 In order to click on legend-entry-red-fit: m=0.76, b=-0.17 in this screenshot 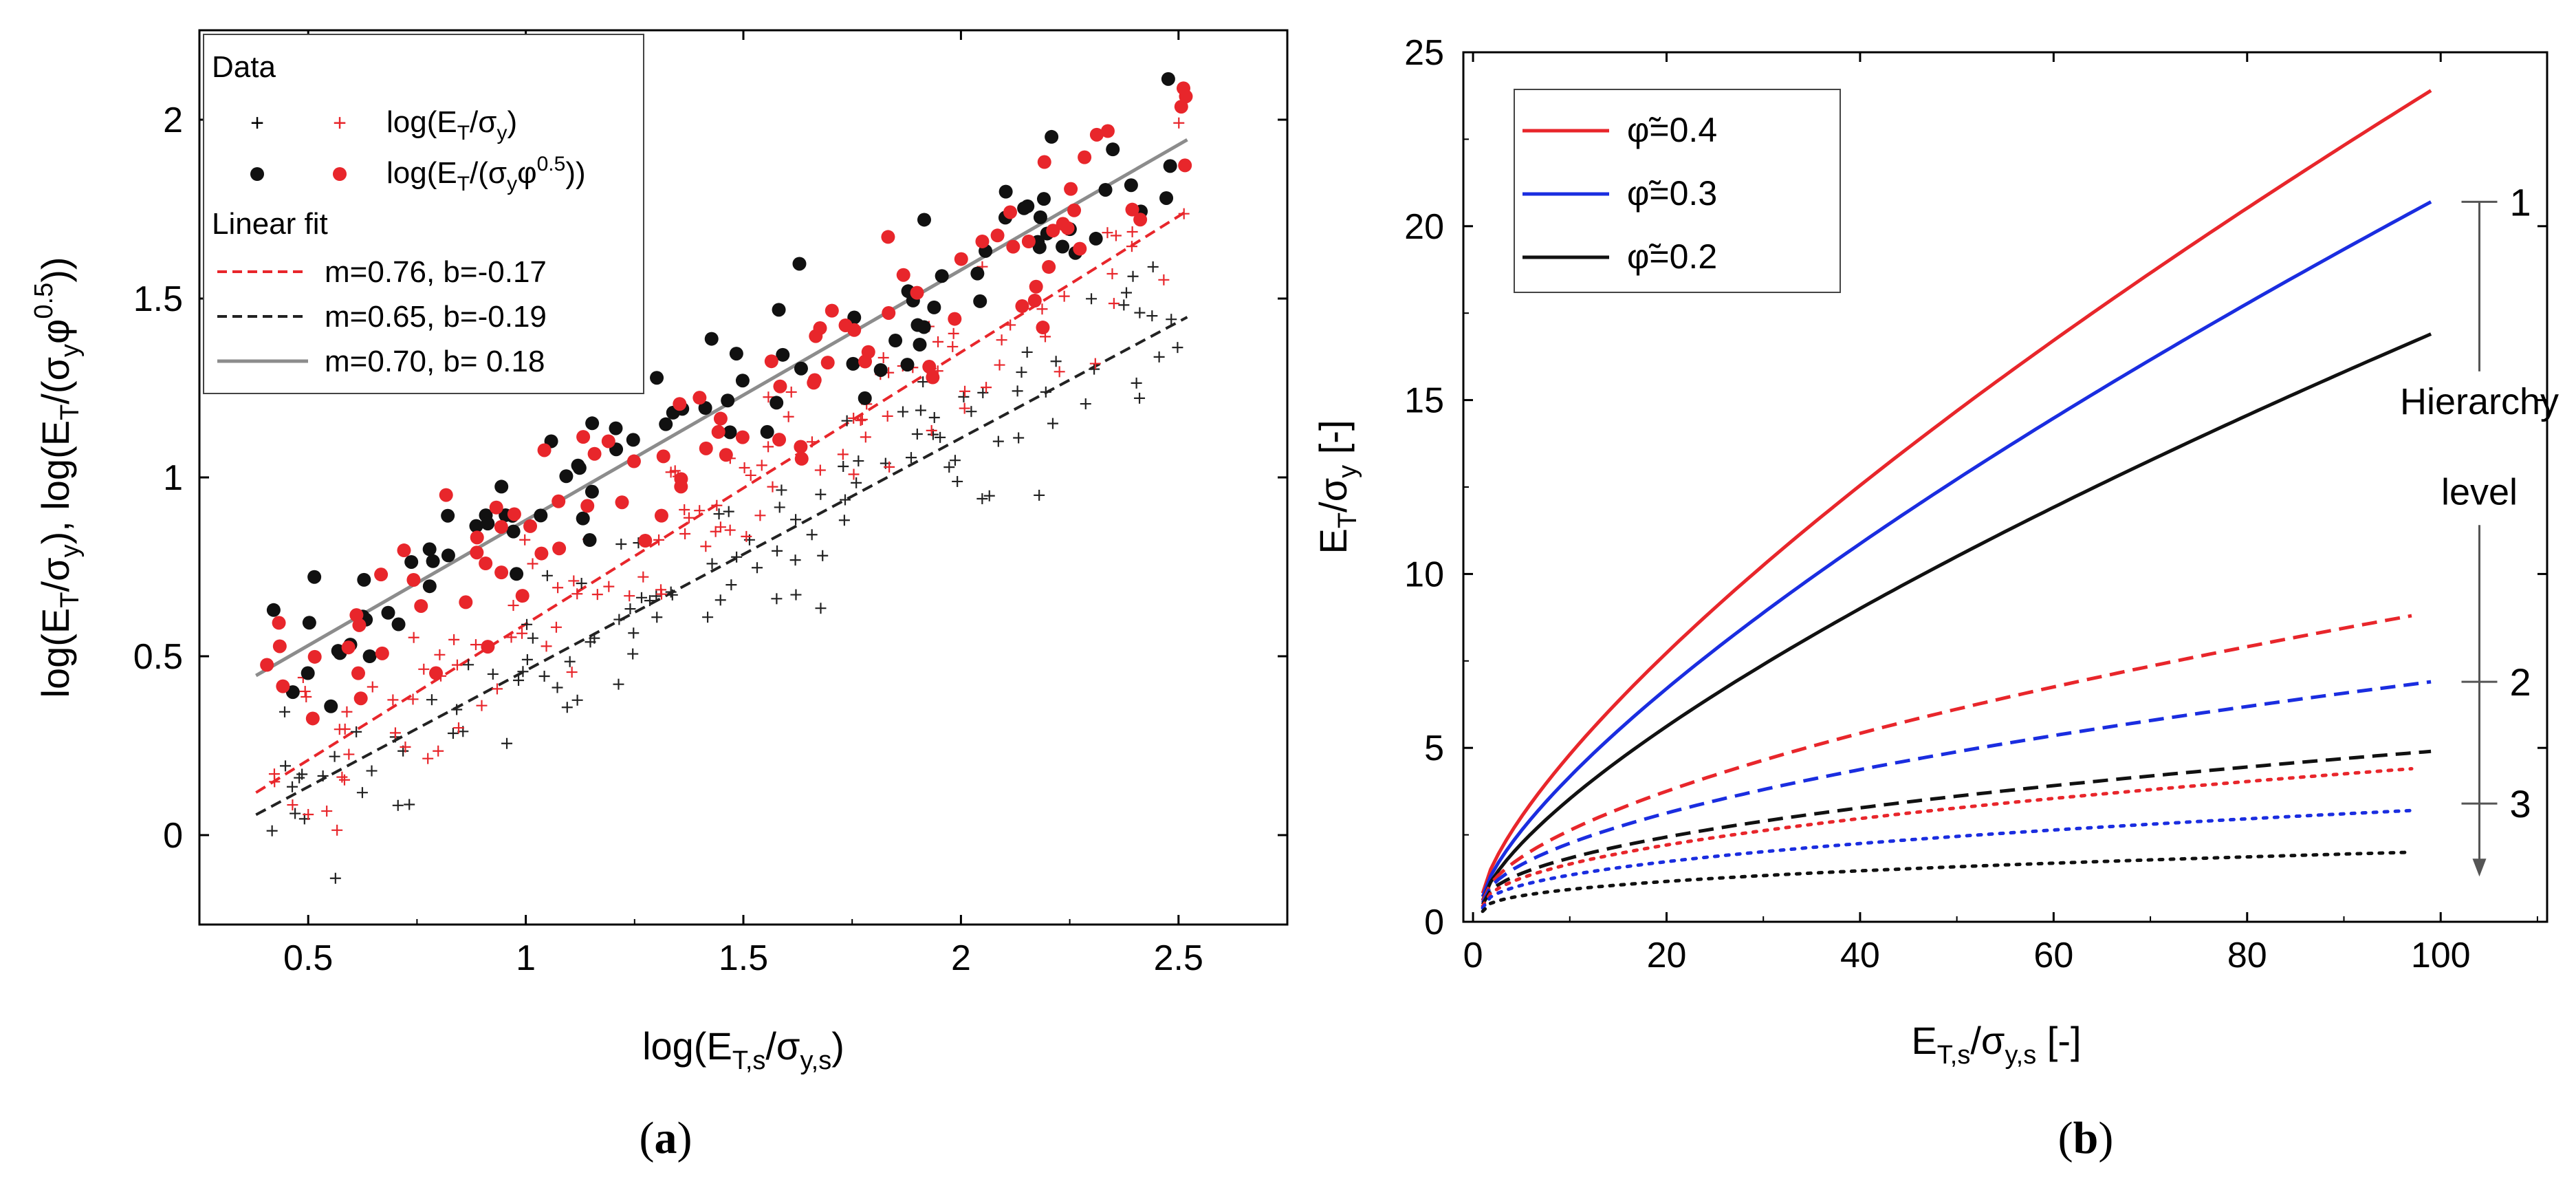, I will do `click(436, 272)`.